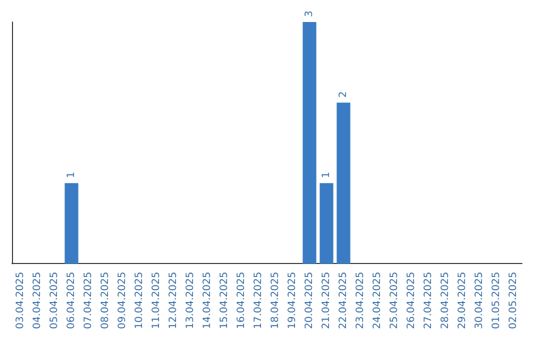  What do you see at coordinates (241, 301) in the screenshot?
I see `x-tick-label: 16.04.2025` at bounding box center [241, 301].